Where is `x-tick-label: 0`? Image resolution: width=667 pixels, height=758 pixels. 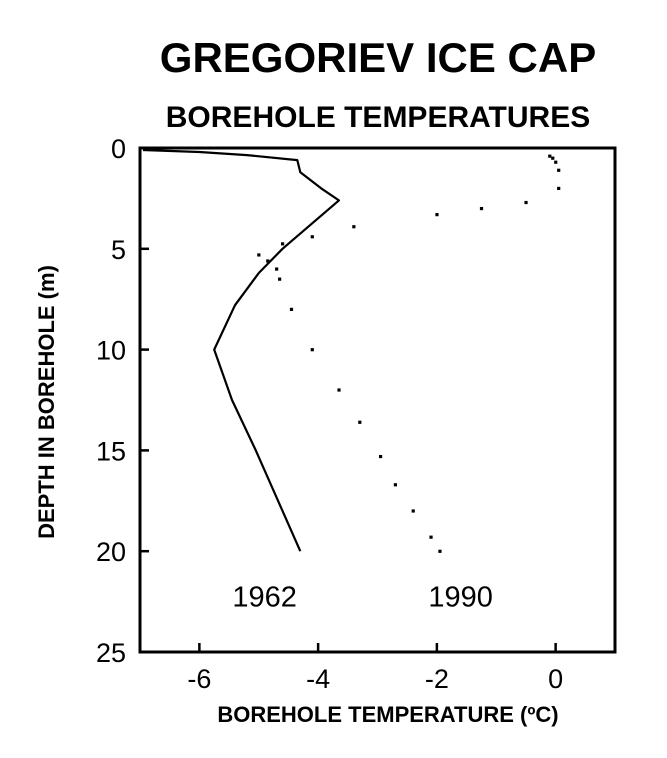 x-tick-label: 0 is located at coordinates (555, 679).